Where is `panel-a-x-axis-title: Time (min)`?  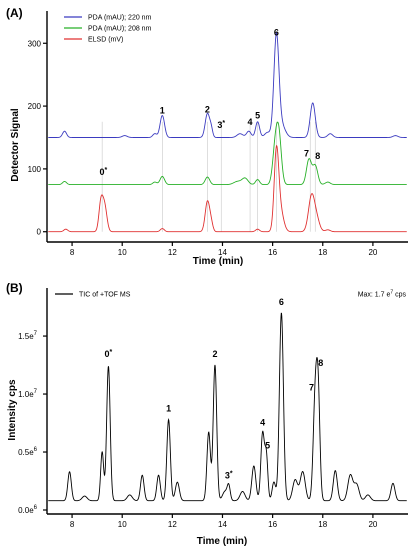 panel-a-x-axis-title: Time (min) is located at coordinates (218, 261).